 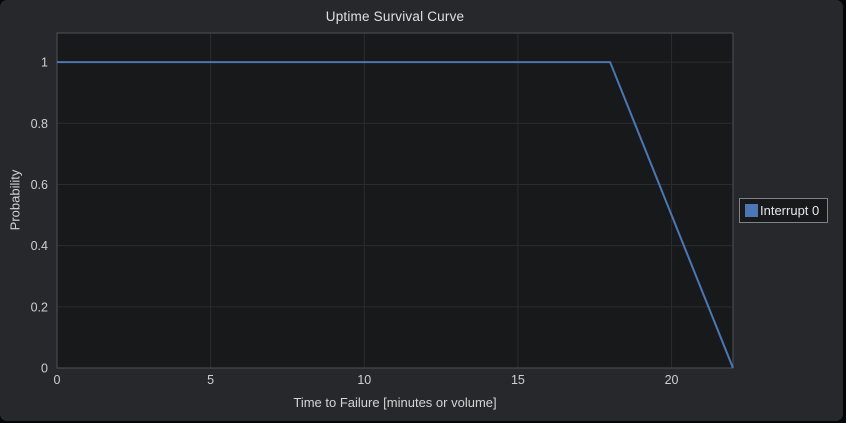 What do you see at coordinates (15, 200) in the screenshot?
I see `y-axis-title: Probability` at bounding box center [15, 200].